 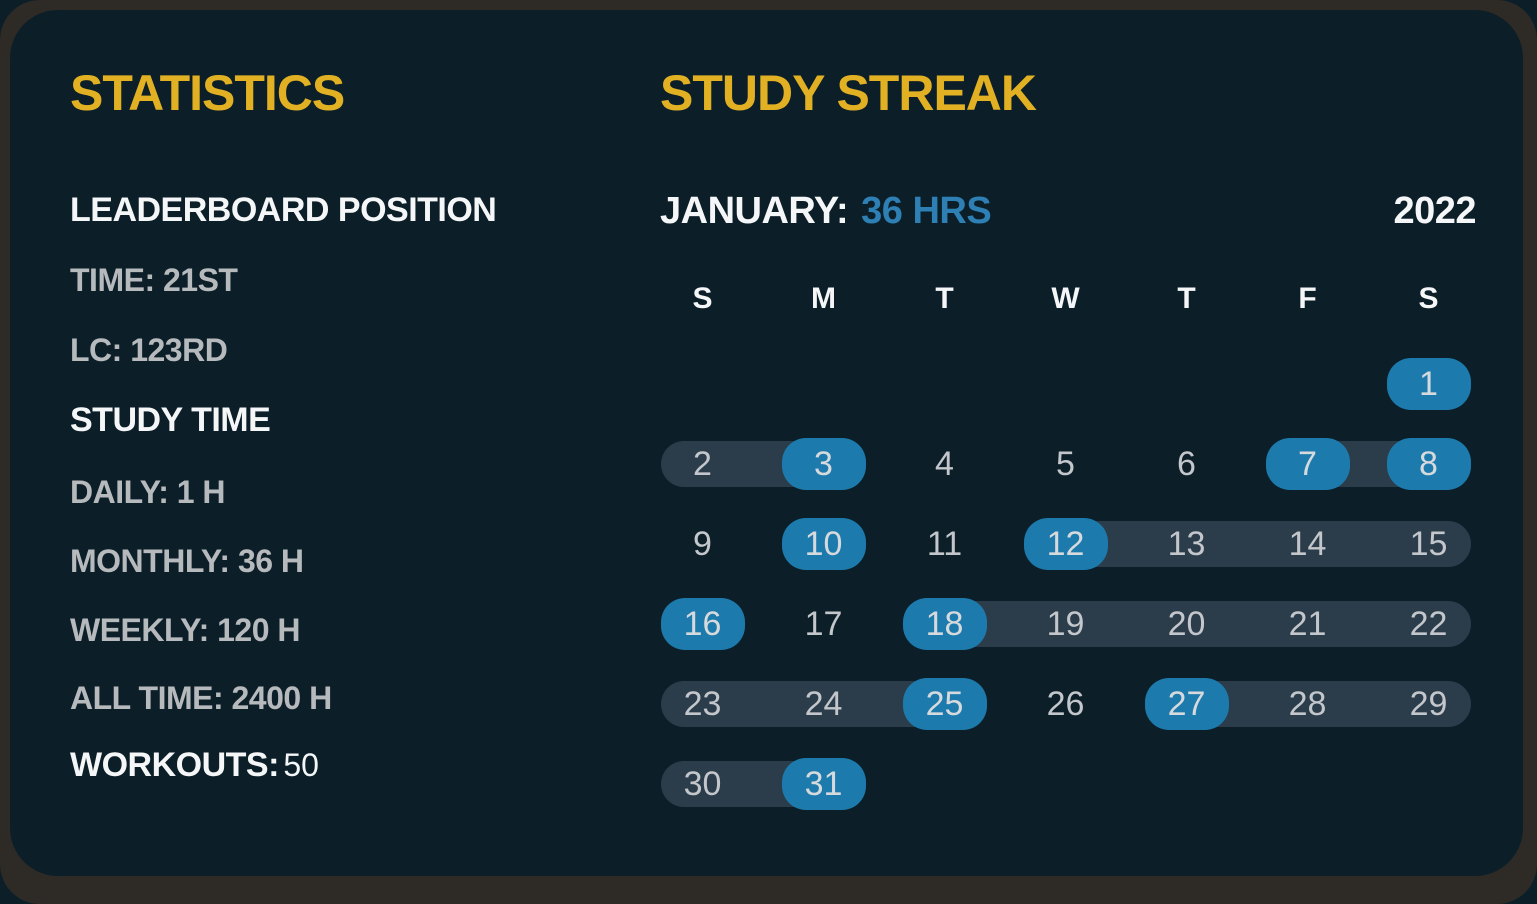 I want to click on calendar-day-28: 28, so click(x=1307, y=703).